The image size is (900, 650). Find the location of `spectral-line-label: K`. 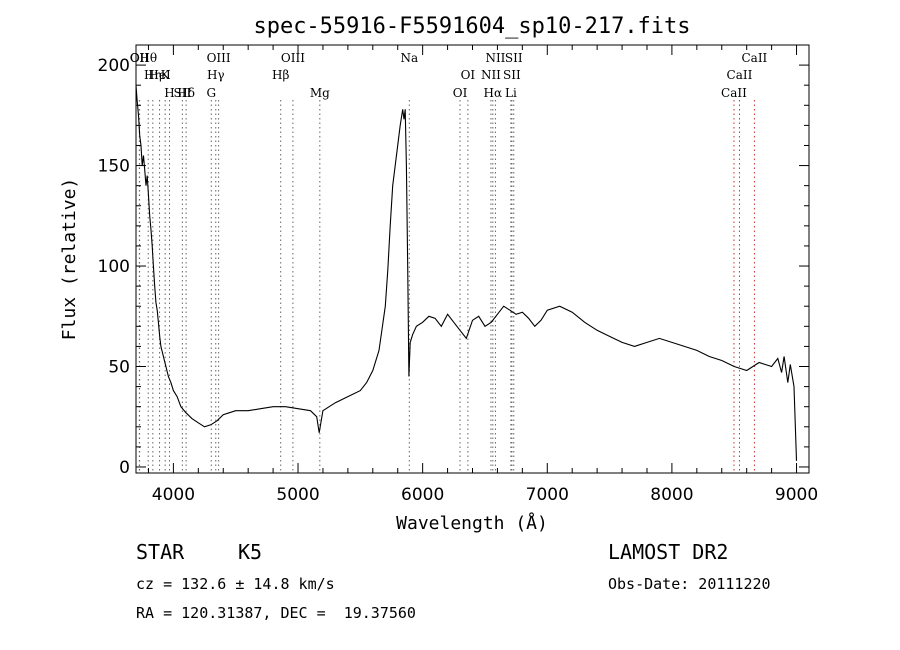

spectral-line-label: K is located at coordinates (166, 75).